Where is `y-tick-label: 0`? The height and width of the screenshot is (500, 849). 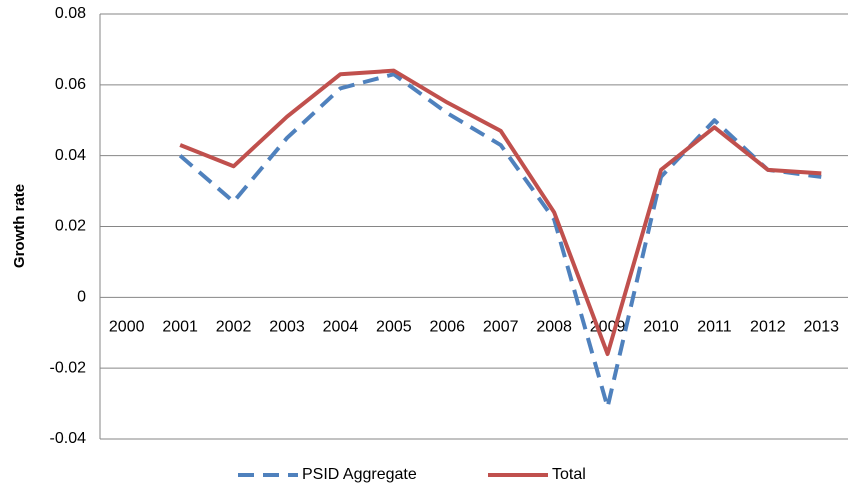
y-tick-label: 0 is located at coordinates (81, 297).